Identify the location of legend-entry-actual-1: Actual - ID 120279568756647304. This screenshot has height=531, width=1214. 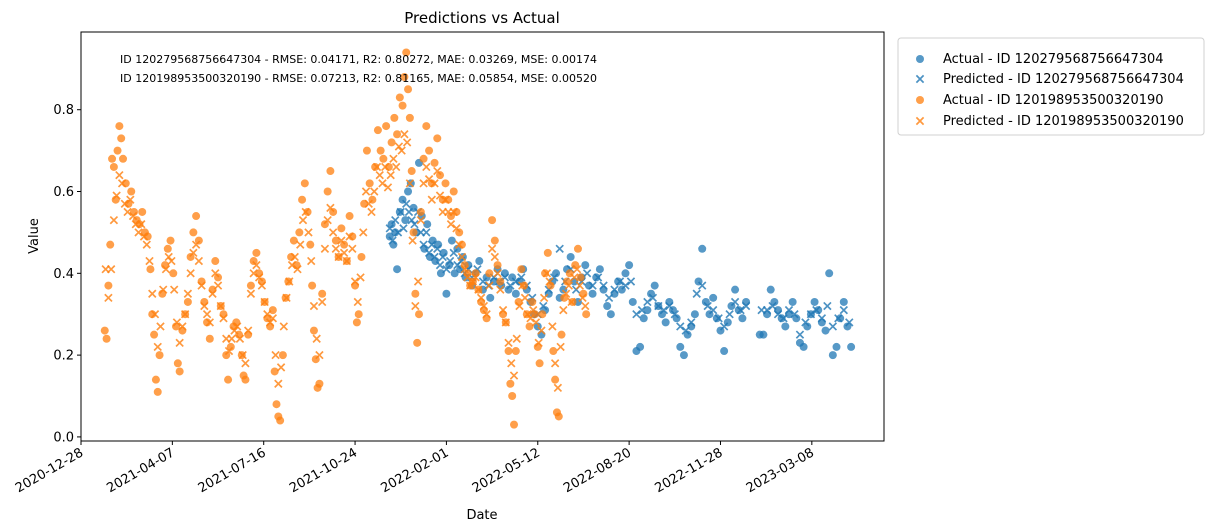
(1053, 59).